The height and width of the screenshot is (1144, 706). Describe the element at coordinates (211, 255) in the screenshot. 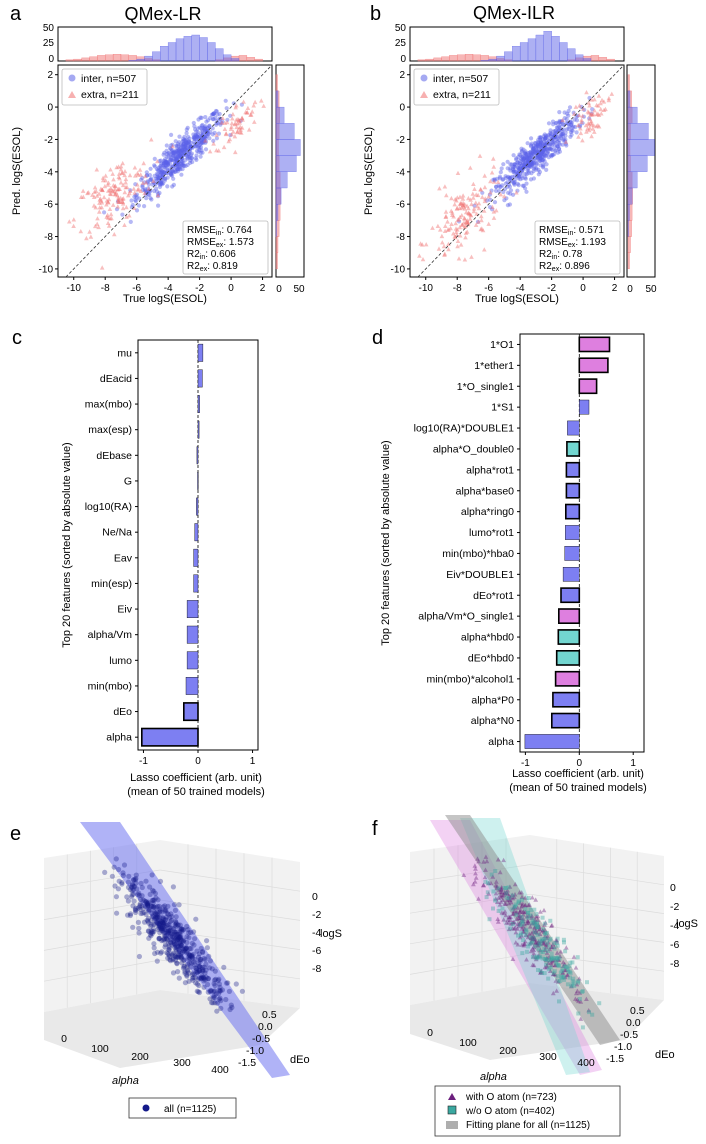

I see `metric-r2-in-a: R2in: 0.606` at that location.